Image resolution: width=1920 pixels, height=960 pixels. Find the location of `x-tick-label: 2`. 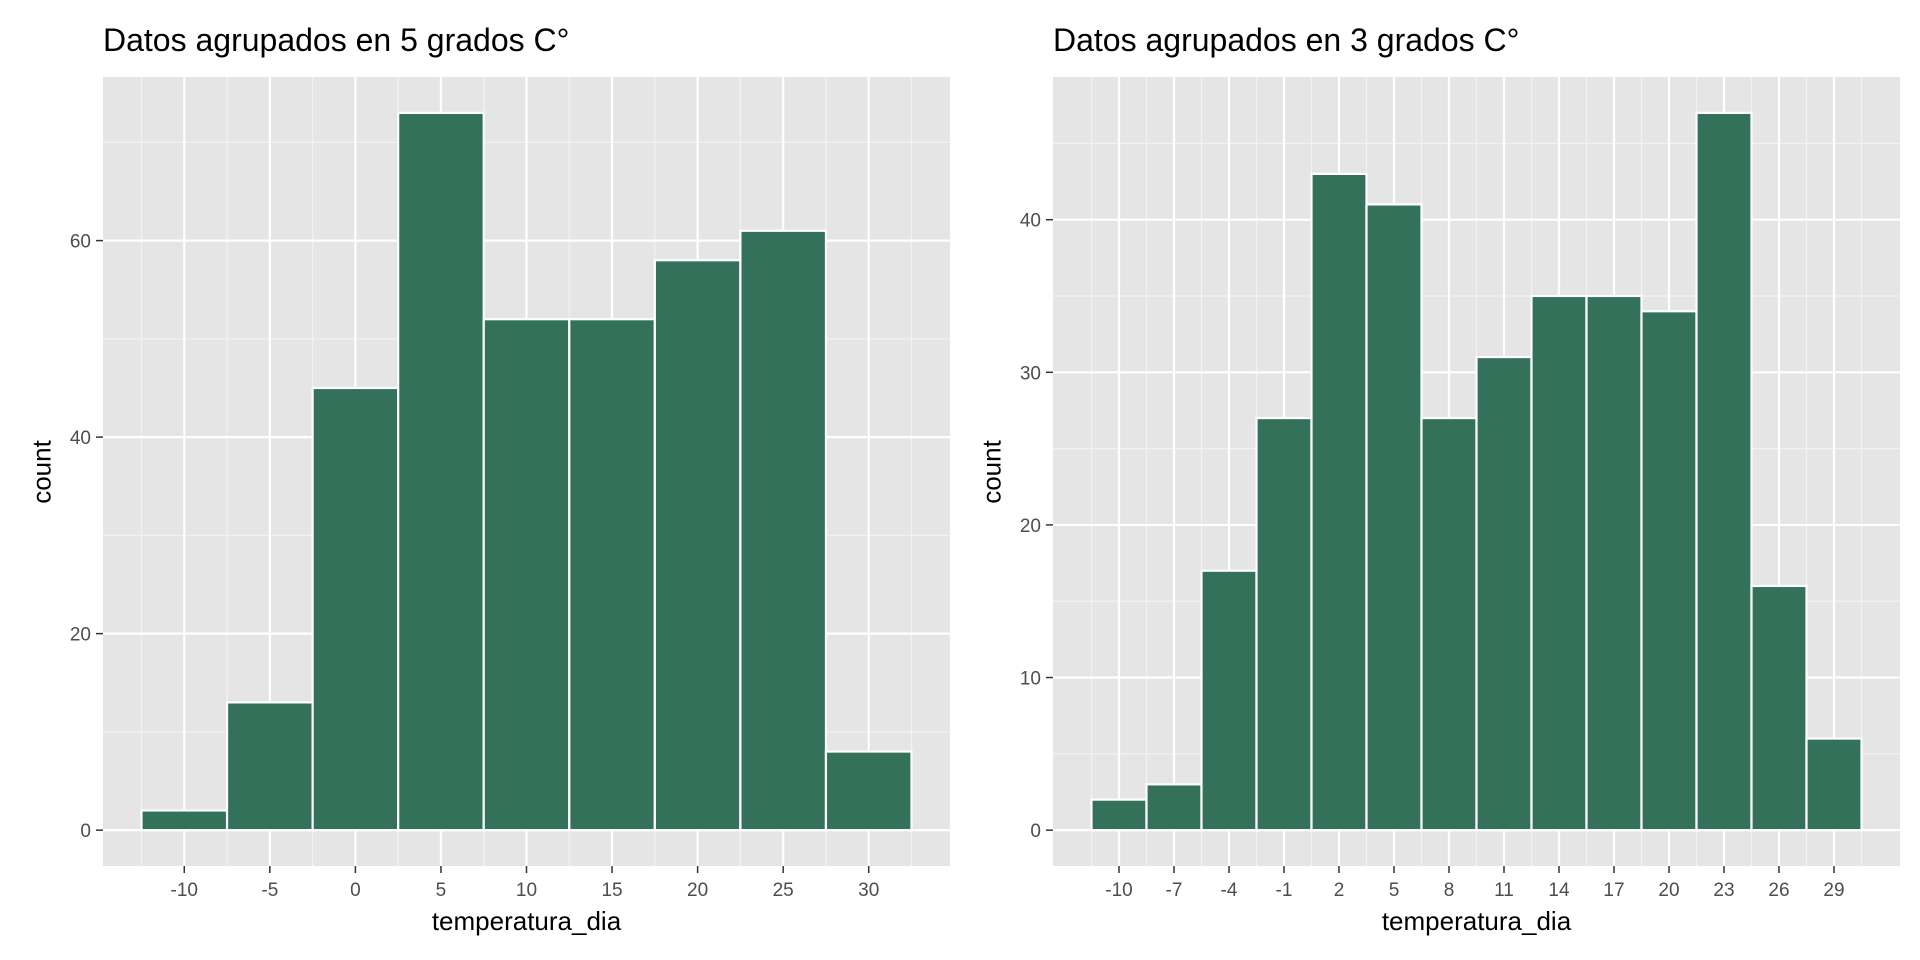

x-tick-label: 2 is located at coordinates (1339, 890).